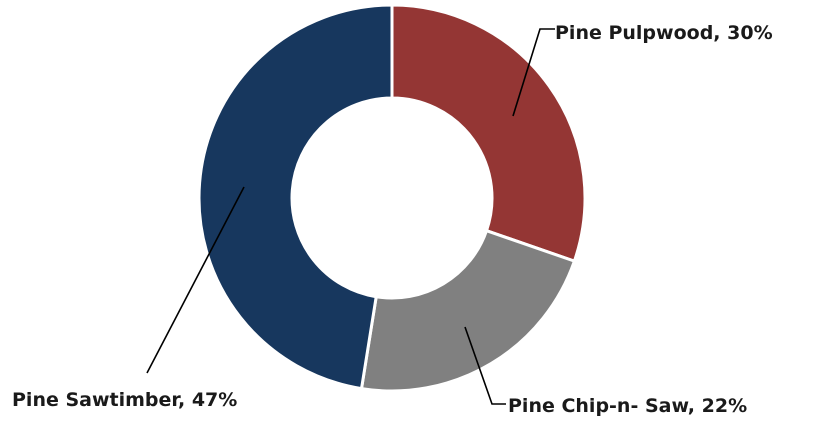  Describe the element at coordinates (124, 400) in the screenshot. I see `data-label-pine-sawtimber: Pine Sawtimber, 47%` at that location.